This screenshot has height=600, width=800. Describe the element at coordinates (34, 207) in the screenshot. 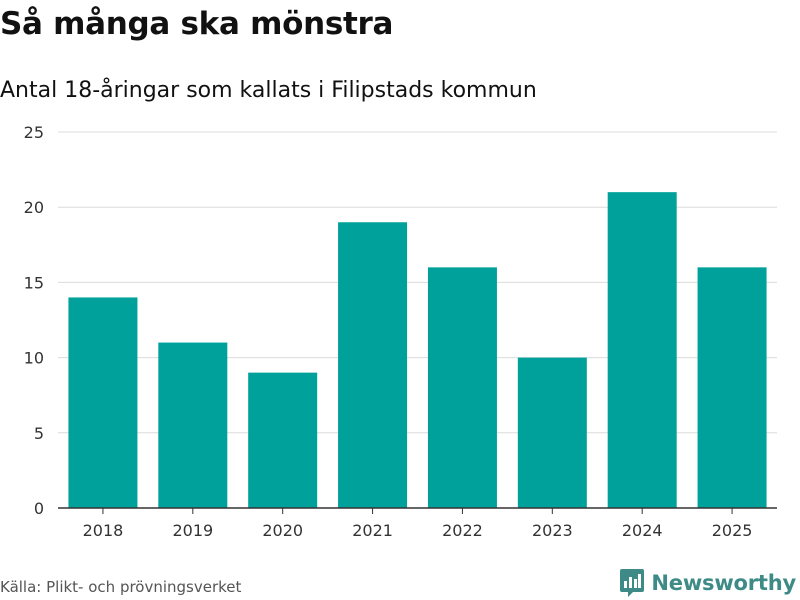

I see `y-tick-label: 20` at that location.